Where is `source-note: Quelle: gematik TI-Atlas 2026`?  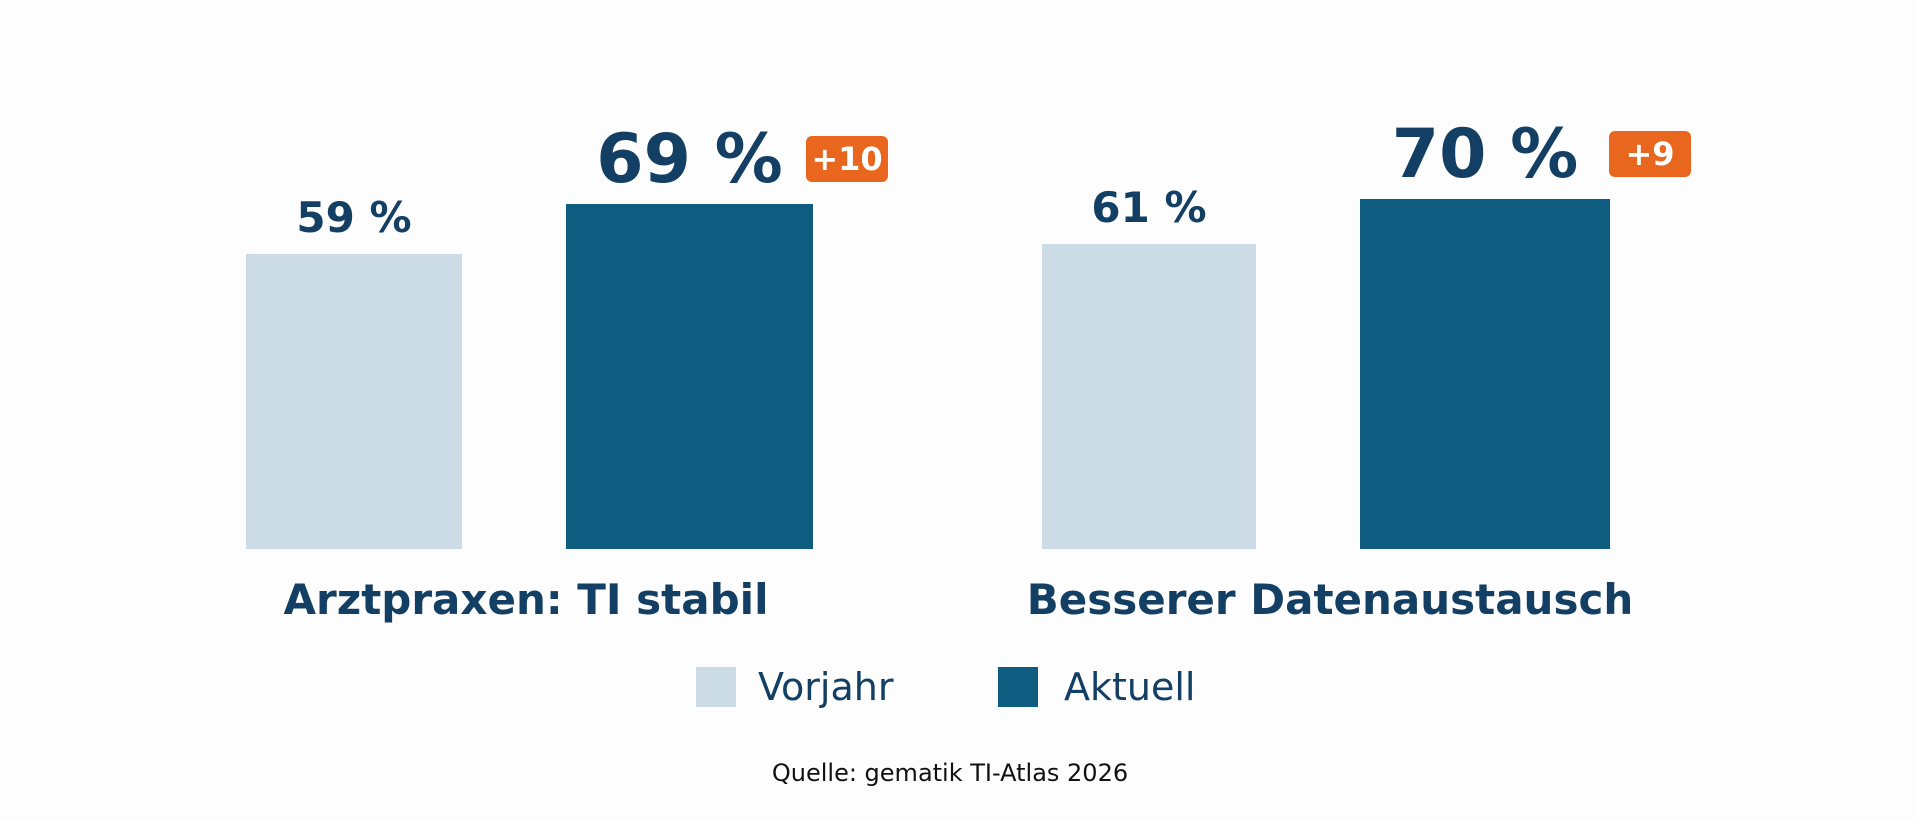
source-note: Quelle: gematik TI-Atlas 2026 is located at coordinates (950, 773).